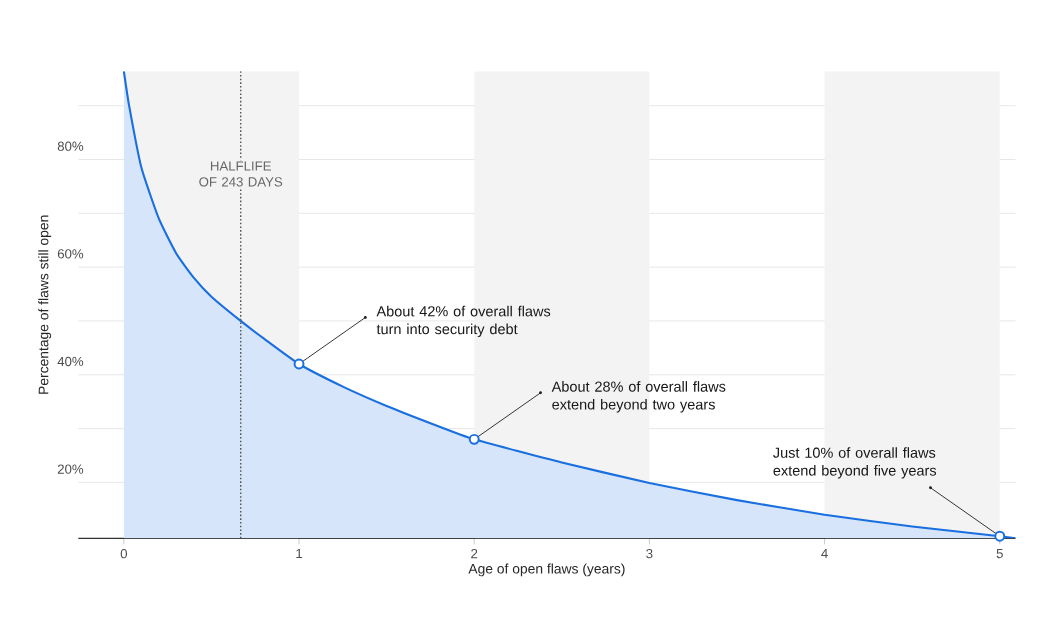 This screenshot has width=1064, height=627. Describe the element at coordinates (824, 553) in the screenshot. I see `x-tick-label: 4` at that location.